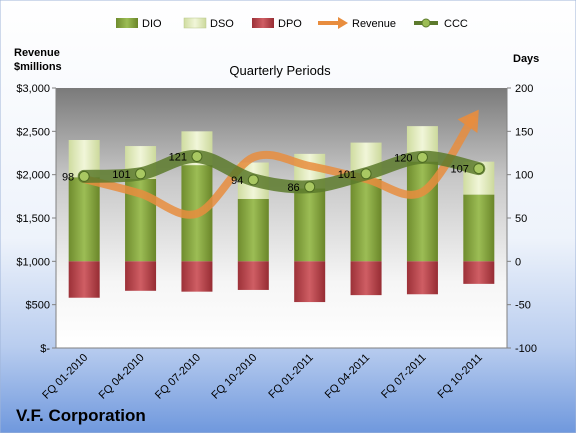 The image size is (576, 433). What do you see at coordinates (459, 170) in the screenshot?
I see `ccc-data-label: 107` at bounding box center [459, 170].